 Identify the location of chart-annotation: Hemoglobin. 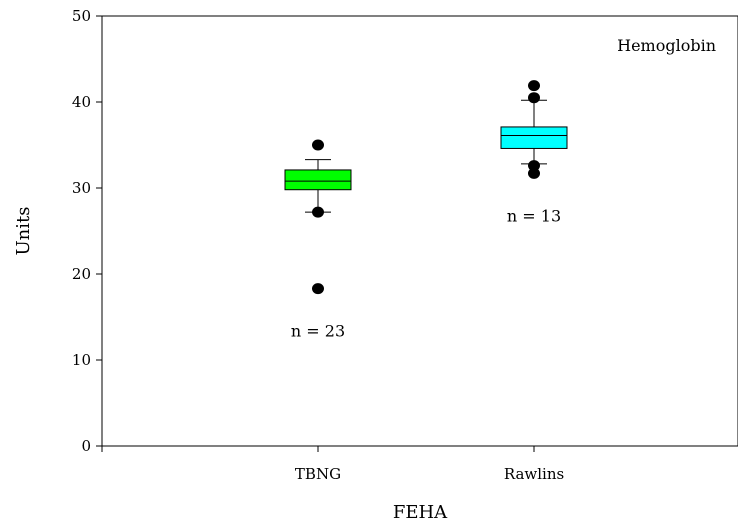
(666, 45).